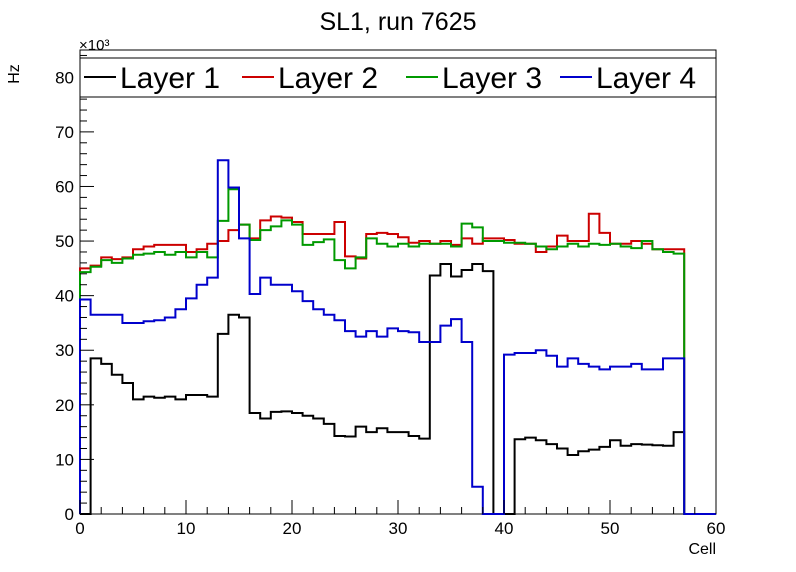  What do you see at coordinates (716, 528) in the screenshot?
I see `x-tick-label: 60` at bounding box center [716, 528].